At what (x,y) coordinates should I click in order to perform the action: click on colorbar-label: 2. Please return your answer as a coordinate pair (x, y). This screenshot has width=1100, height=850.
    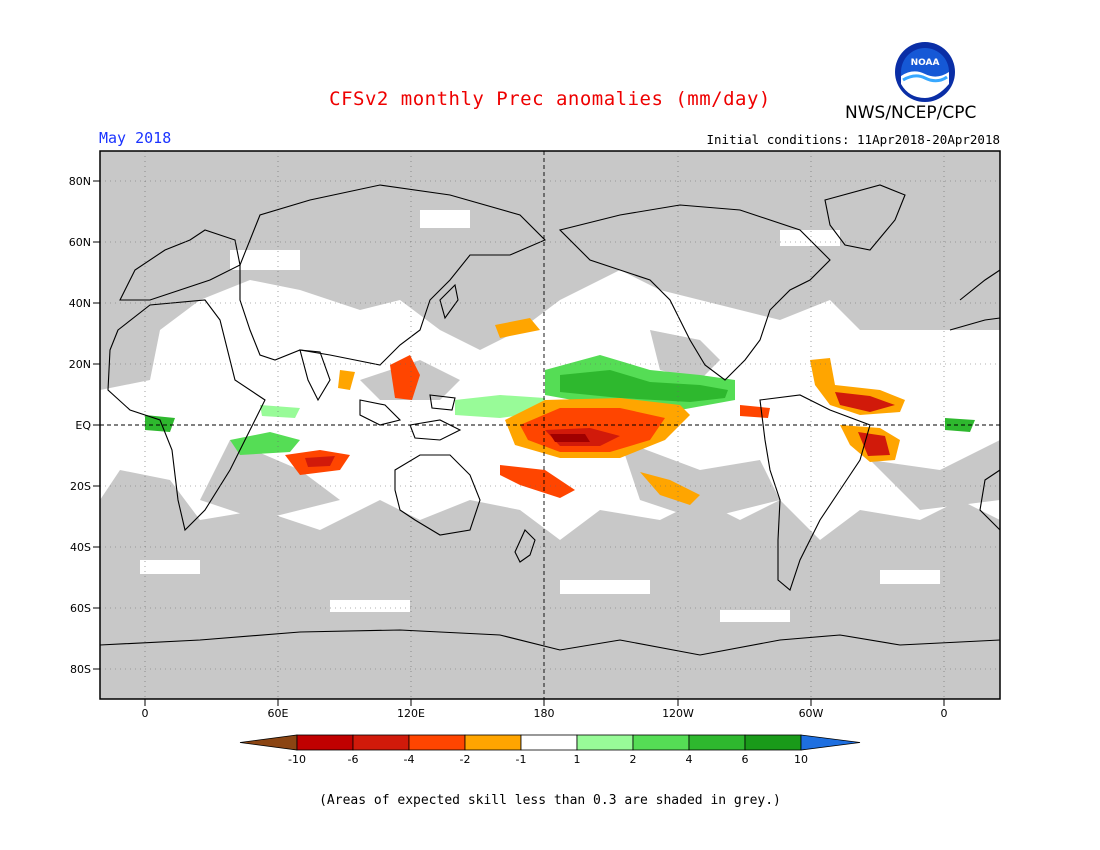
    Looking at the image, I should click on (633, 759).